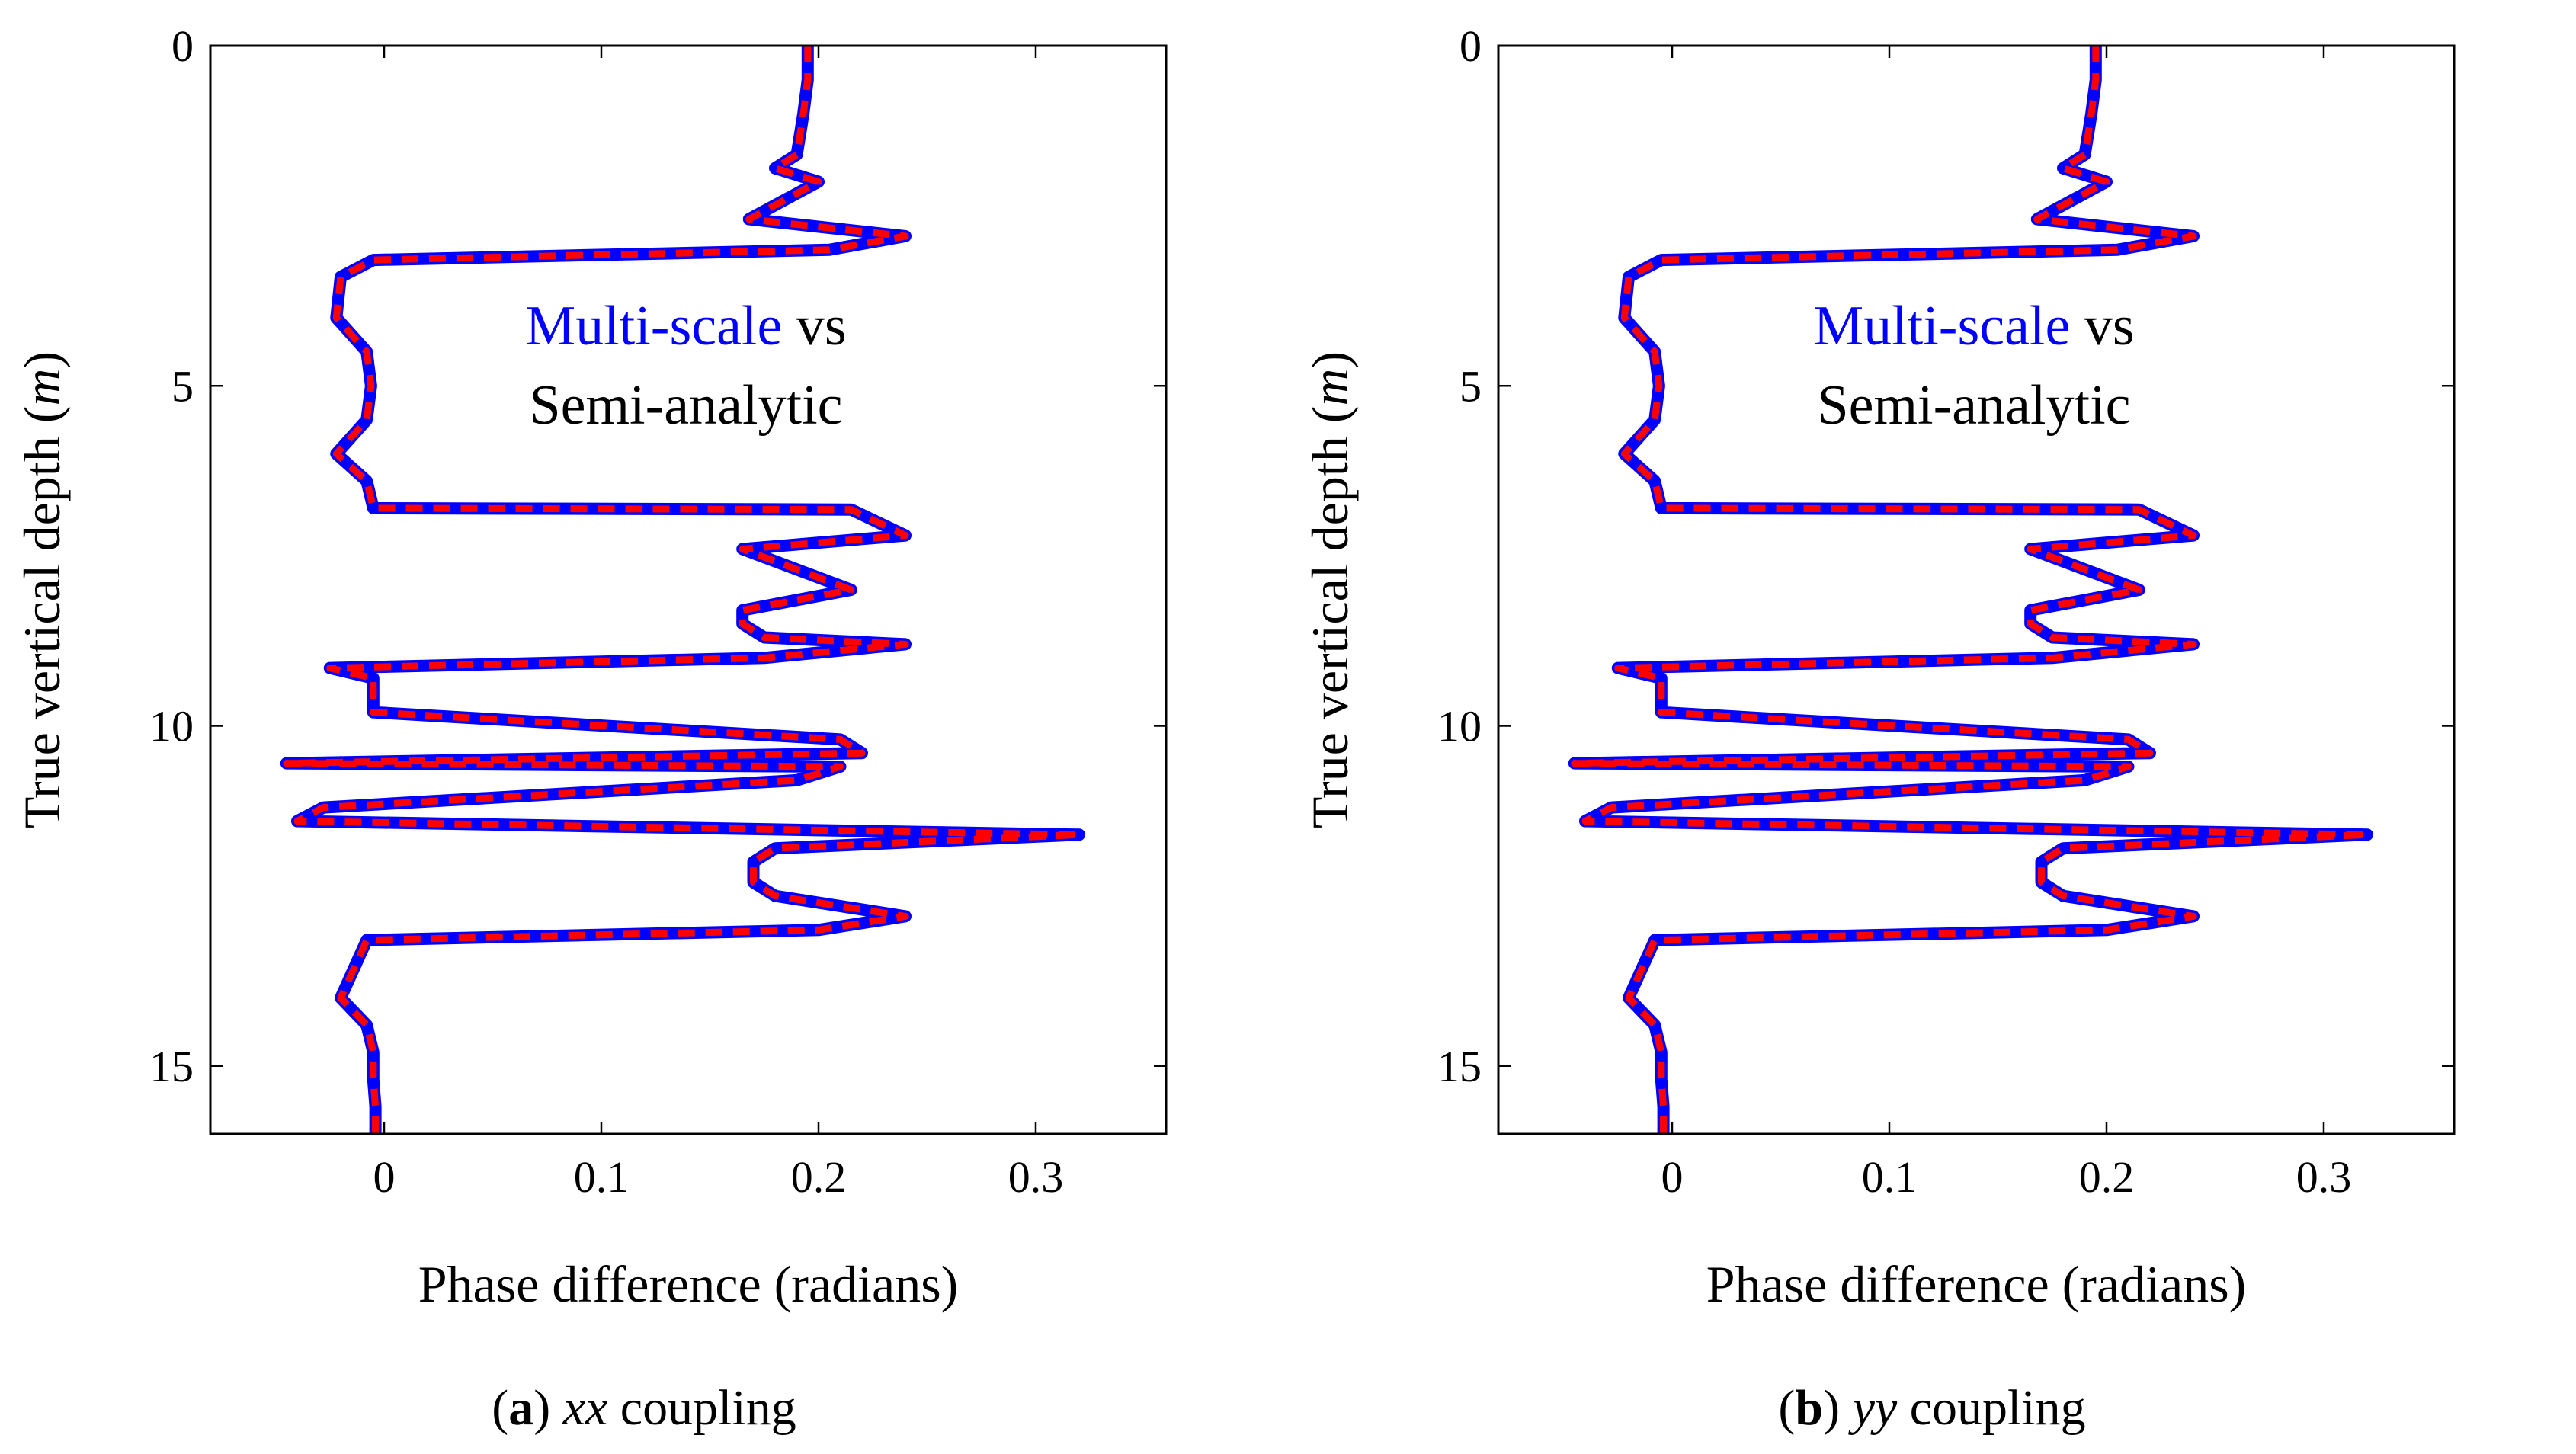 This screenshot has width=2576, height=1454. What do you see at coordinates (585, 1408) in the screenshot?
I see `caption-variable: xx` at bounding box center [585, 1408].